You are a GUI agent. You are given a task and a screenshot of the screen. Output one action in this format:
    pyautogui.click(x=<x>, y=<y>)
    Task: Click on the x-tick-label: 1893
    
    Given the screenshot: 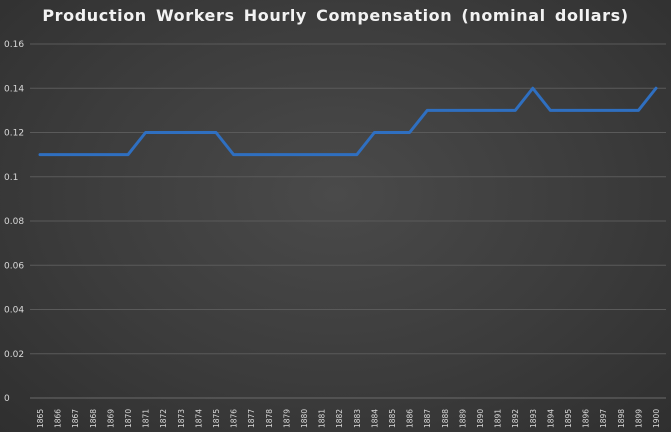 What is the action you would take?
    pyautogui.click(x=533, y=418)
    